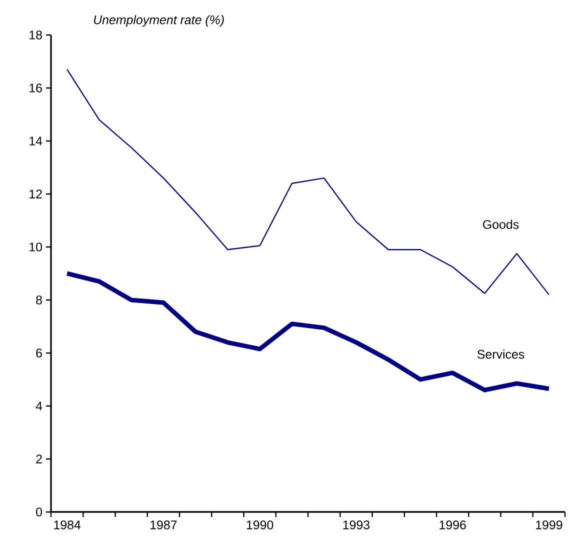 The image size is (574, 554). I want to click on y-tick-label: 4, so click(39, 406).